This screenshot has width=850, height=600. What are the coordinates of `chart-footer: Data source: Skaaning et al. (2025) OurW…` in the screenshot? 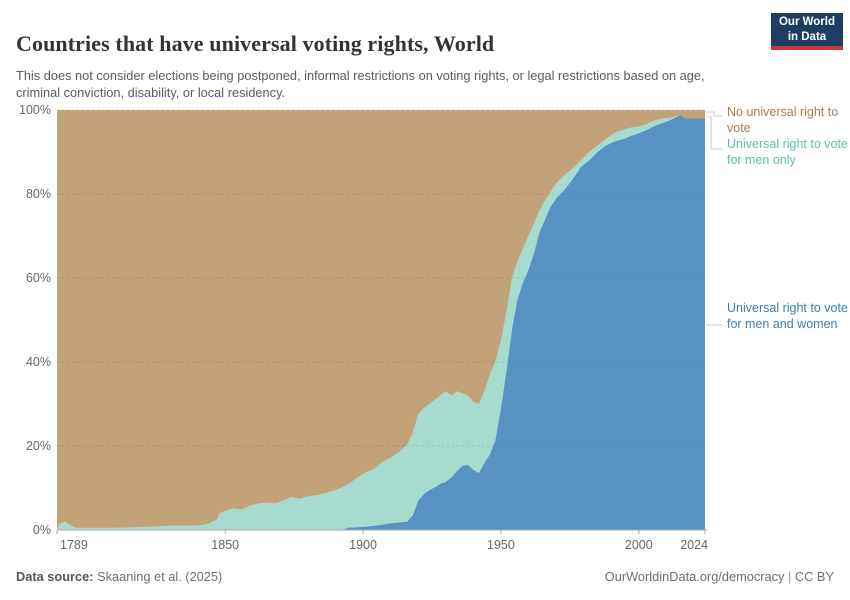 It's located at (425, 576).